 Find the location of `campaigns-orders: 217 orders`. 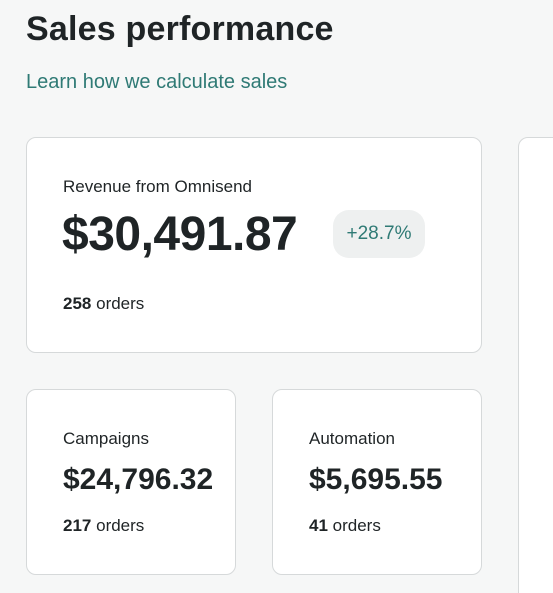

campaigns-orders: 217 orders is located at coordinates (103, 526).